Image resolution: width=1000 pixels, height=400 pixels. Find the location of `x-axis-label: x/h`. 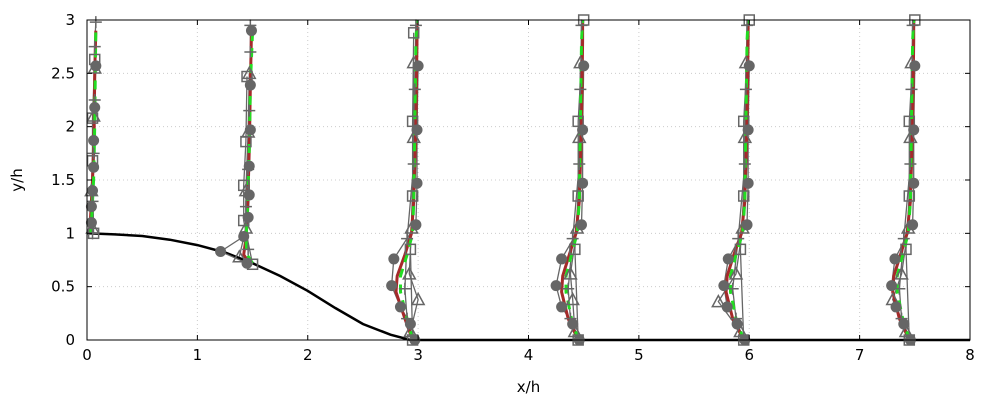

x-axis-label: x/h is located at coordinates (528, 387).